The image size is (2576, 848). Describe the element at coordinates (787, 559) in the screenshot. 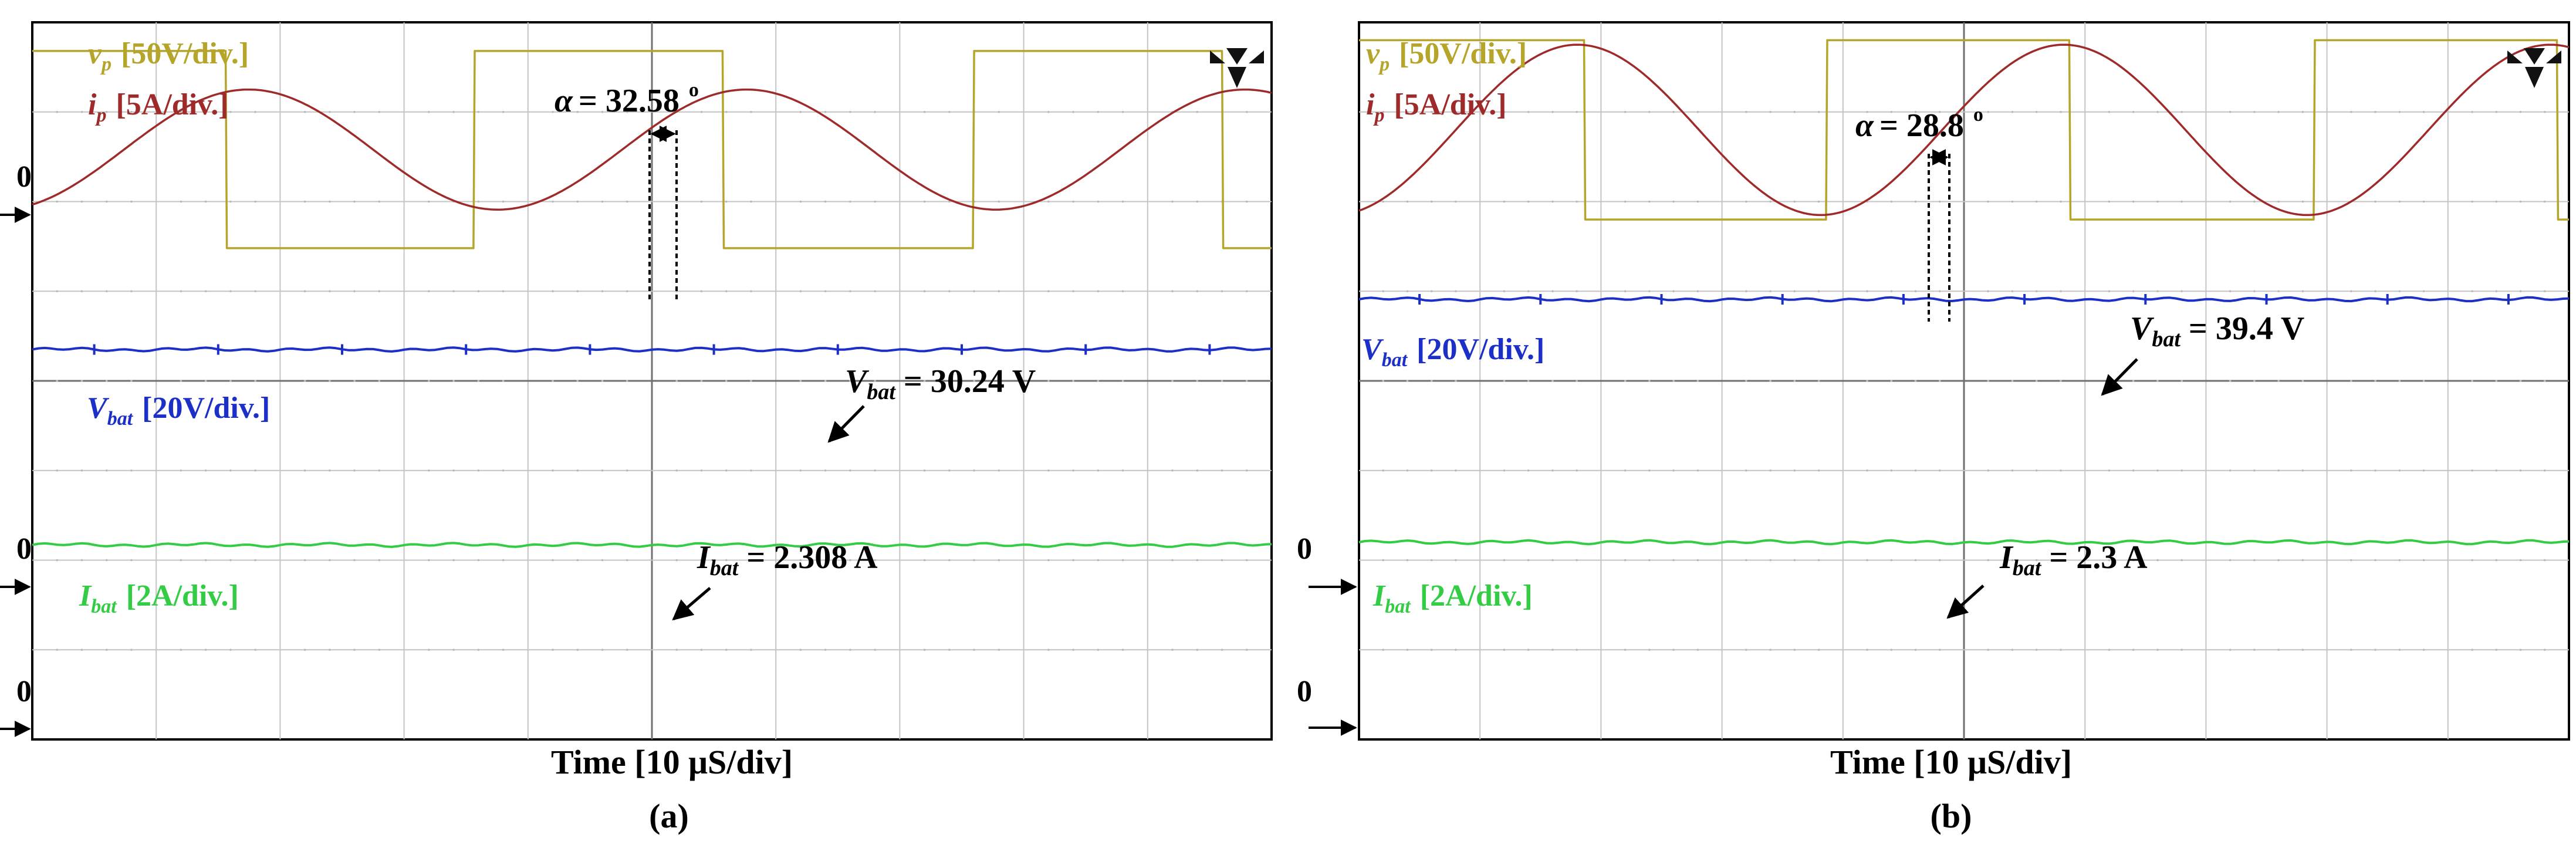

I see `ibat-value-annotation: Ibat = 2.308 A` at that location.